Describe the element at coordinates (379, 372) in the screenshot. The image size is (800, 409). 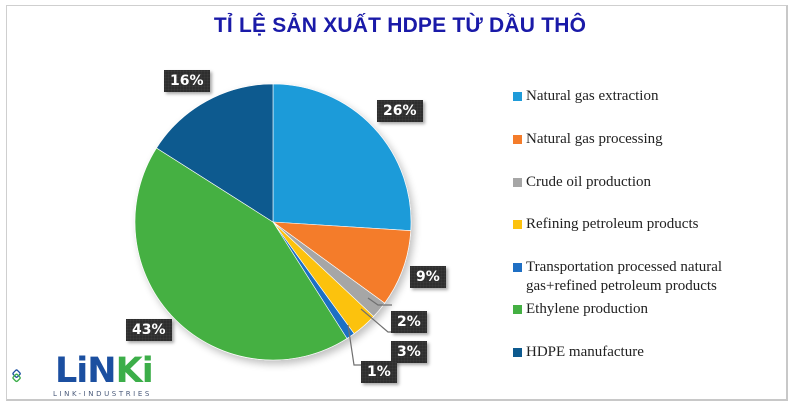
I see `data-label-transportation: 1%` at that location.